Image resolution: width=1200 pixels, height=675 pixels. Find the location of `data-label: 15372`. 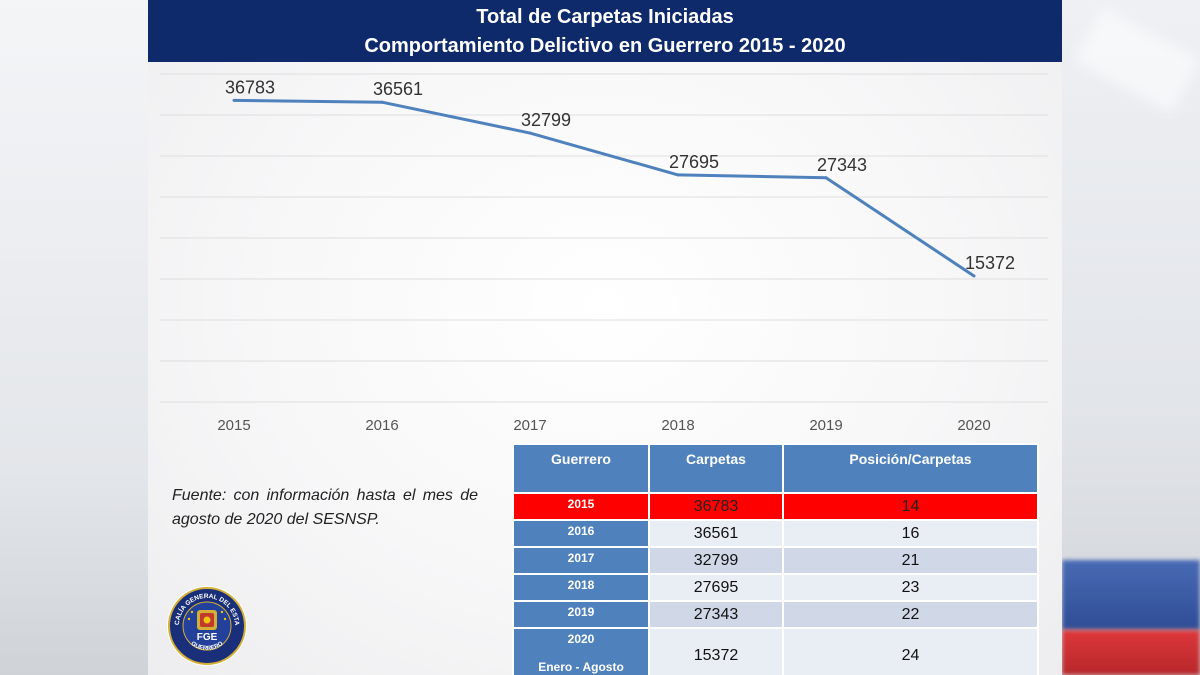

data-label: 15372 is located at coordinates (990, 263).